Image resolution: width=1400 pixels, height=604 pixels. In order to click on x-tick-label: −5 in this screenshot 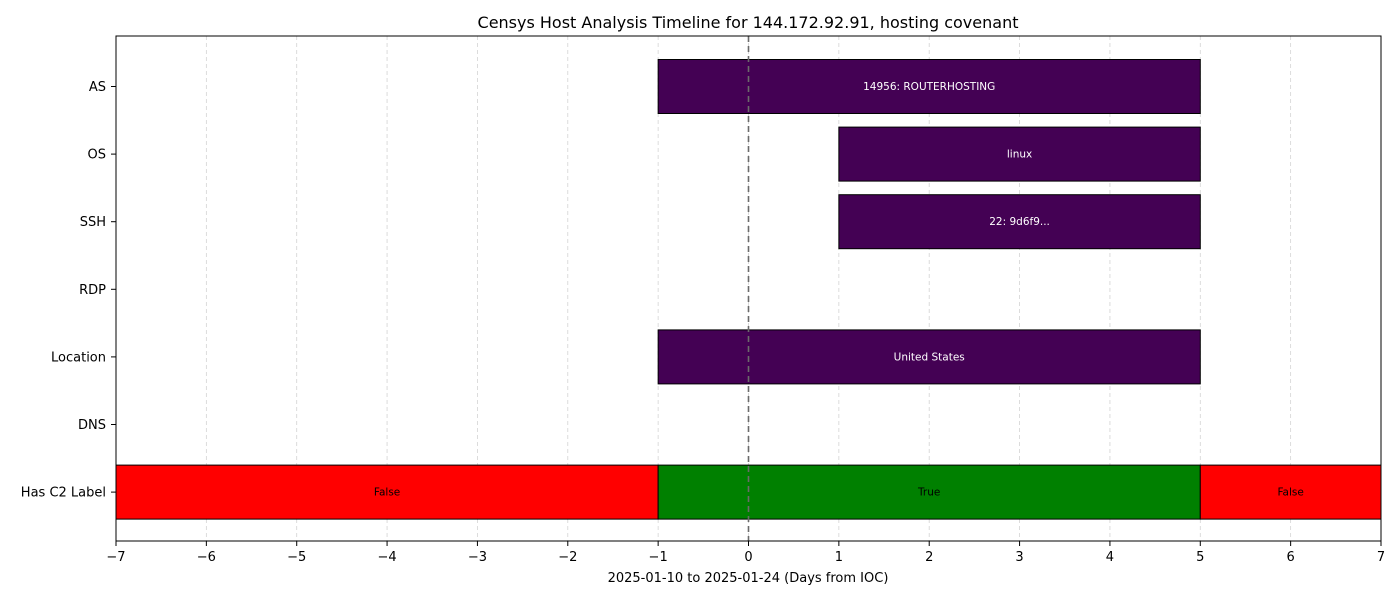, I will do `click(296, 557)`.